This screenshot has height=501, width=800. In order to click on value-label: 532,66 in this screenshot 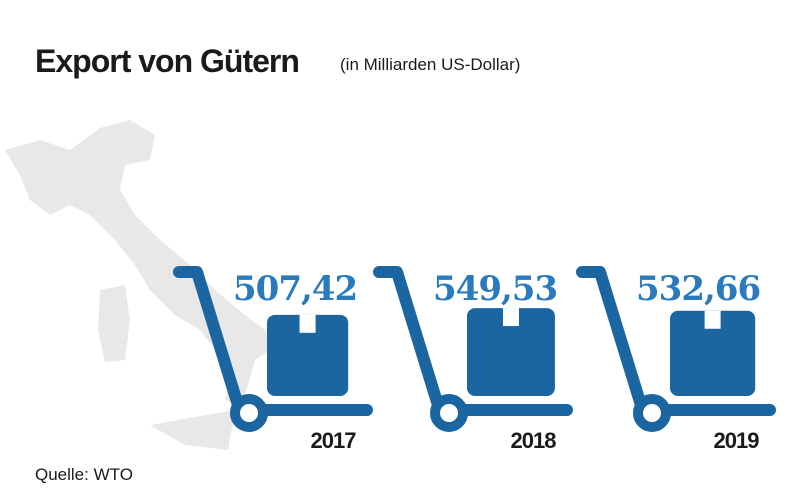, I will do `click(698, 289)`.